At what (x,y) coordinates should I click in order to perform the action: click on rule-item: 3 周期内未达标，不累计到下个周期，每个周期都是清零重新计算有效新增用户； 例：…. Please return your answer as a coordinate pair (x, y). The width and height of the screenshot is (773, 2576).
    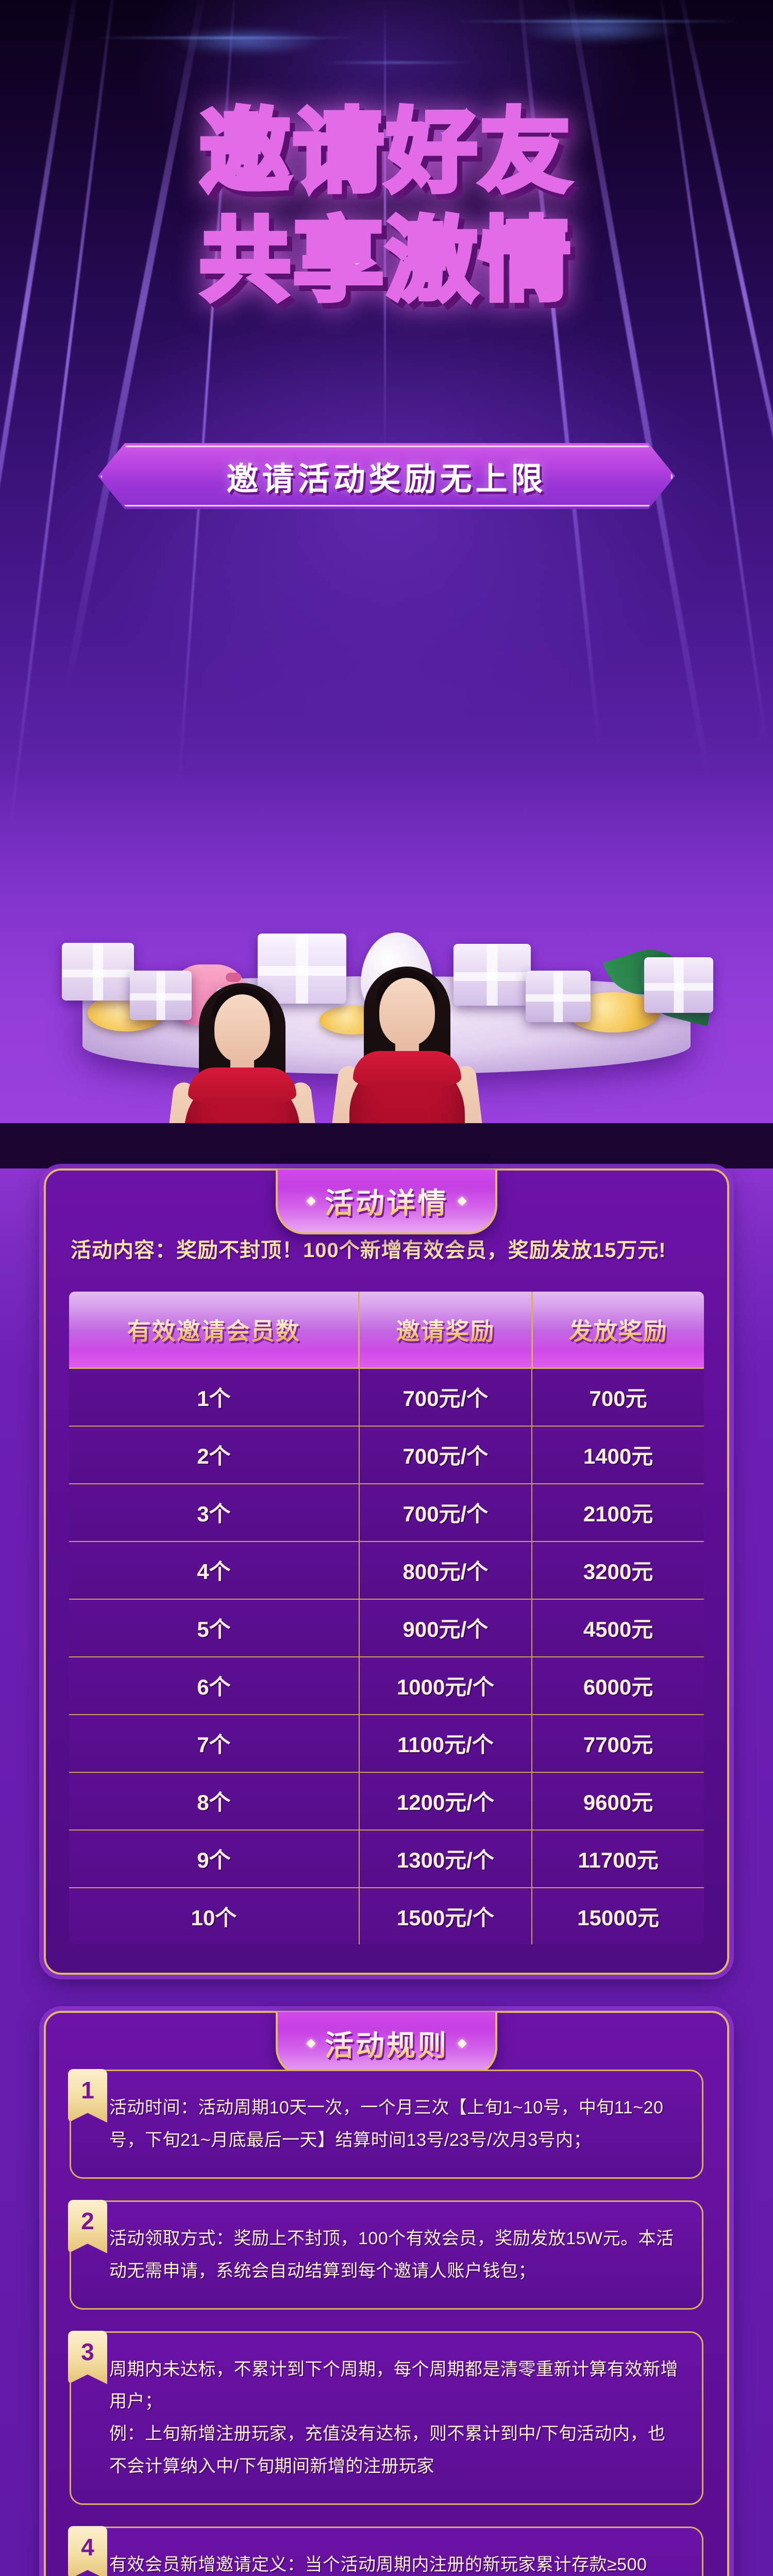
    Looking at the image, I should click on (385, 2417).